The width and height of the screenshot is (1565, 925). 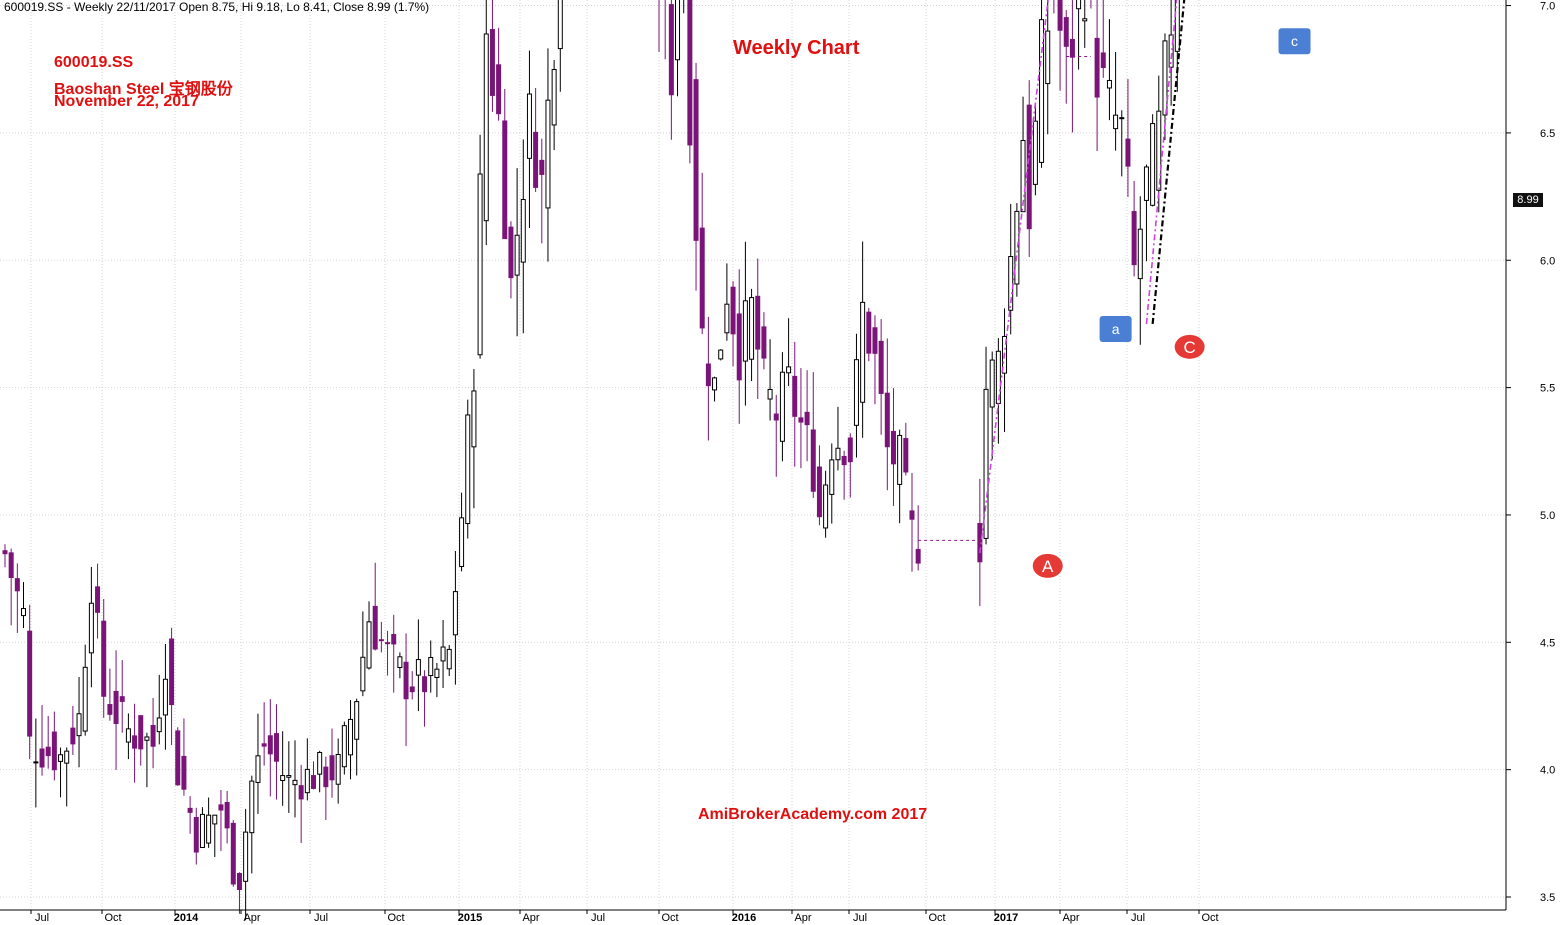 What do you see at coordinates (1115, 329) in the screenshot?
I see `wave-label-box` at bounding box center [1115, 329].